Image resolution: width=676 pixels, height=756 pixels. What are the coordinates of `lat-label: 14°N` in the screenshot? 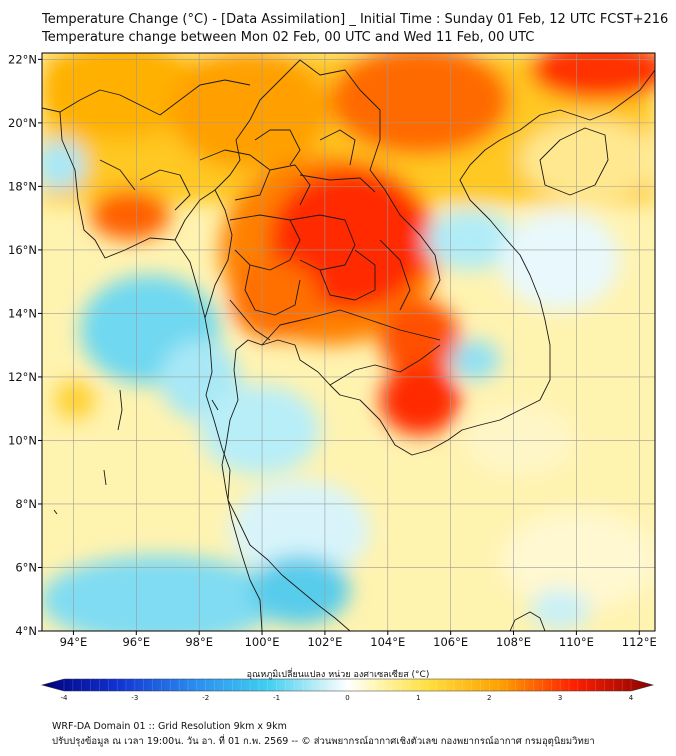 It's located at (22, 313).